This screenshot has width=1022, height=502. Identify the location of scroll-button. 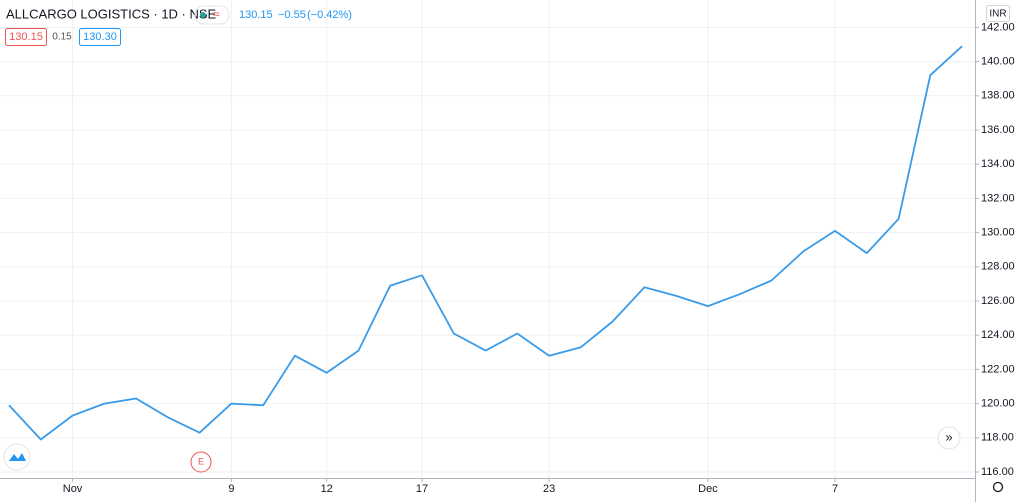
(949, 438).